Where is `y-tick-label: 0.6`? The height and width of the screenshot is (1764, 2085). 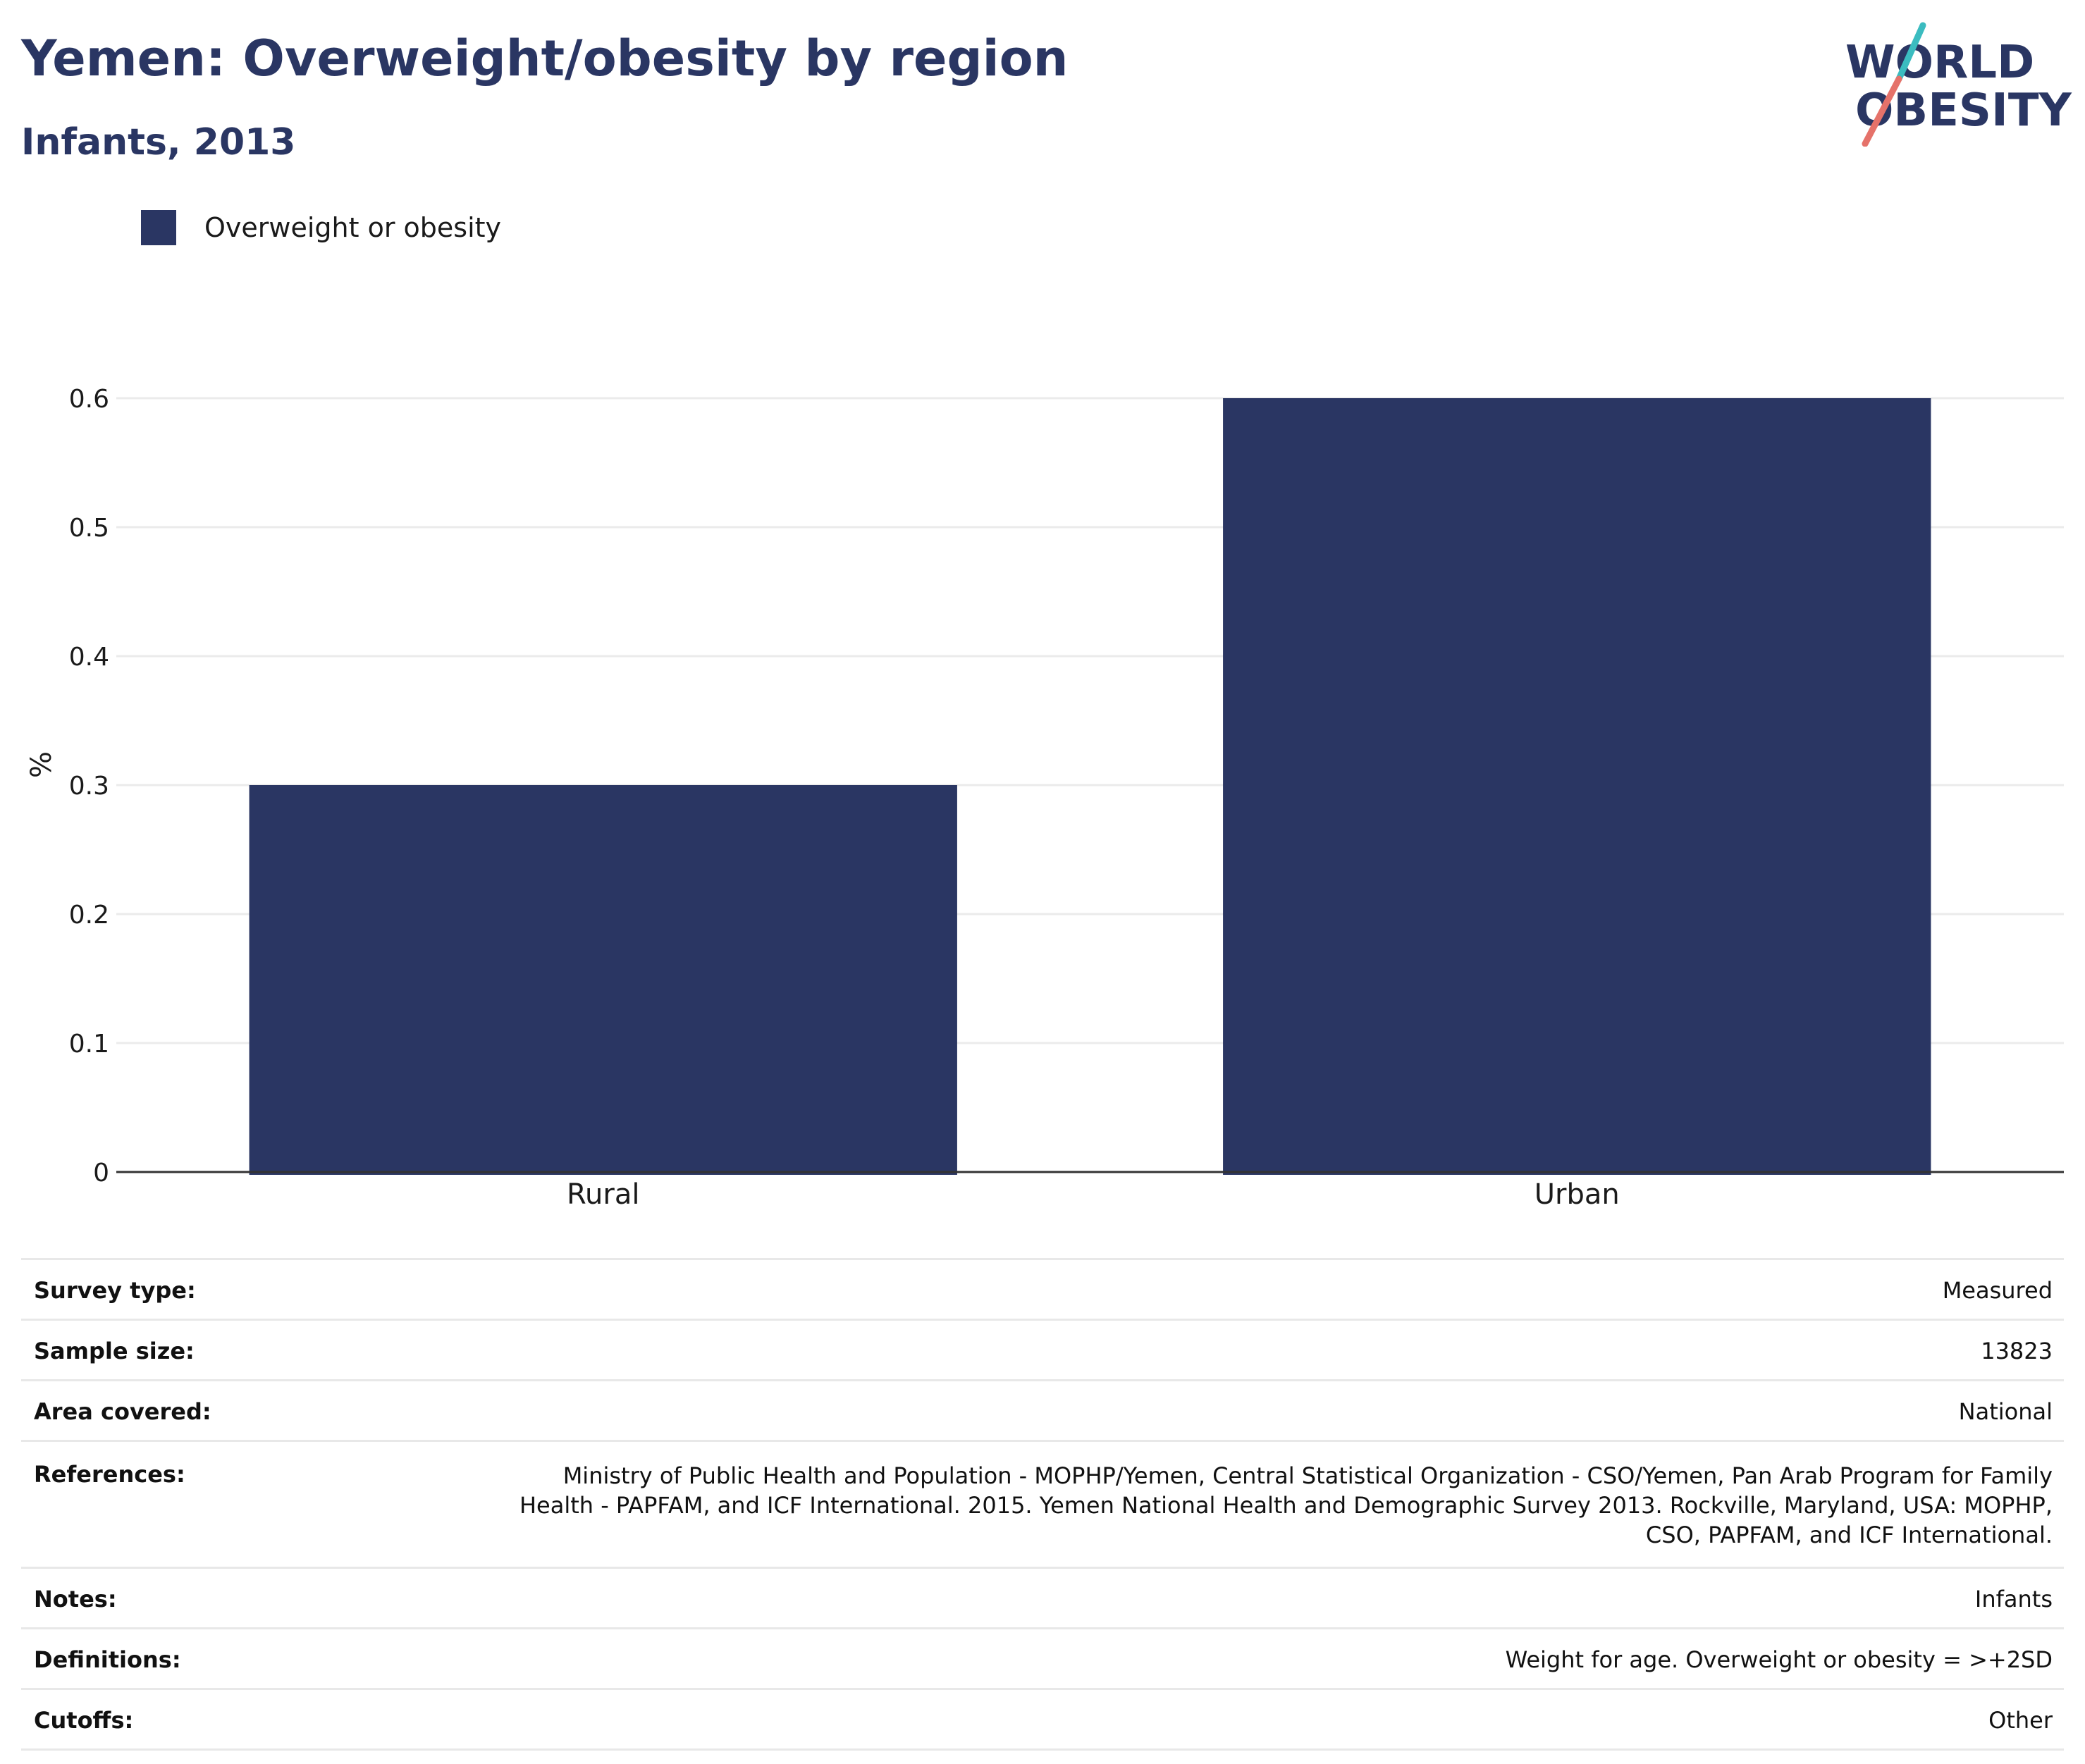 y-tick-label: 0.6 is located at coordinates (89, 399).